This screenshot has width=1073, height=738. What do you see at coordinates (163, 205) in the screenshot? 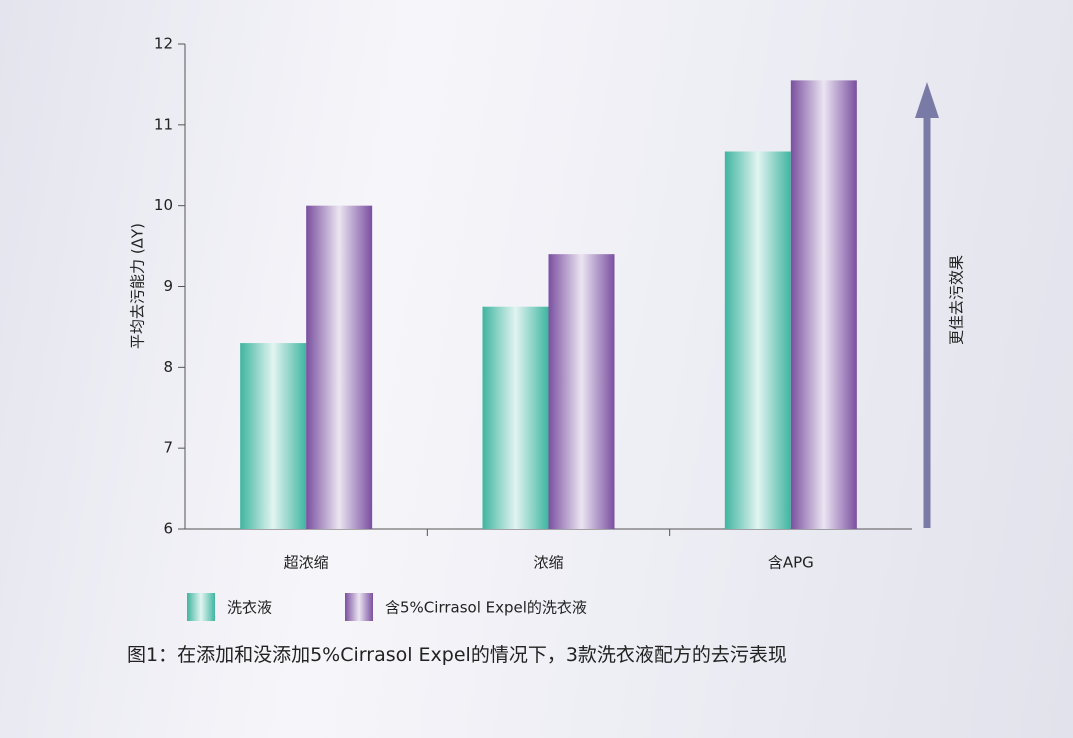
I see `y-tick-label: 10` at bounding box center [163, 205].